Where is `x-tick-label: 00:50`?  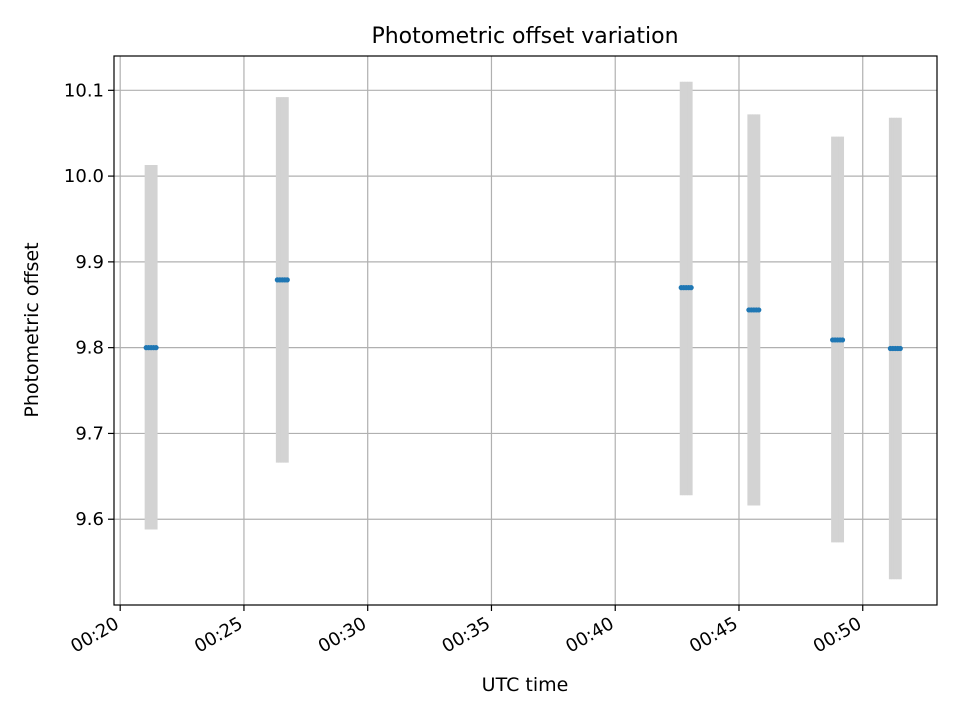 x-tick-label: 00:50 is located at coordinates (837, 635).